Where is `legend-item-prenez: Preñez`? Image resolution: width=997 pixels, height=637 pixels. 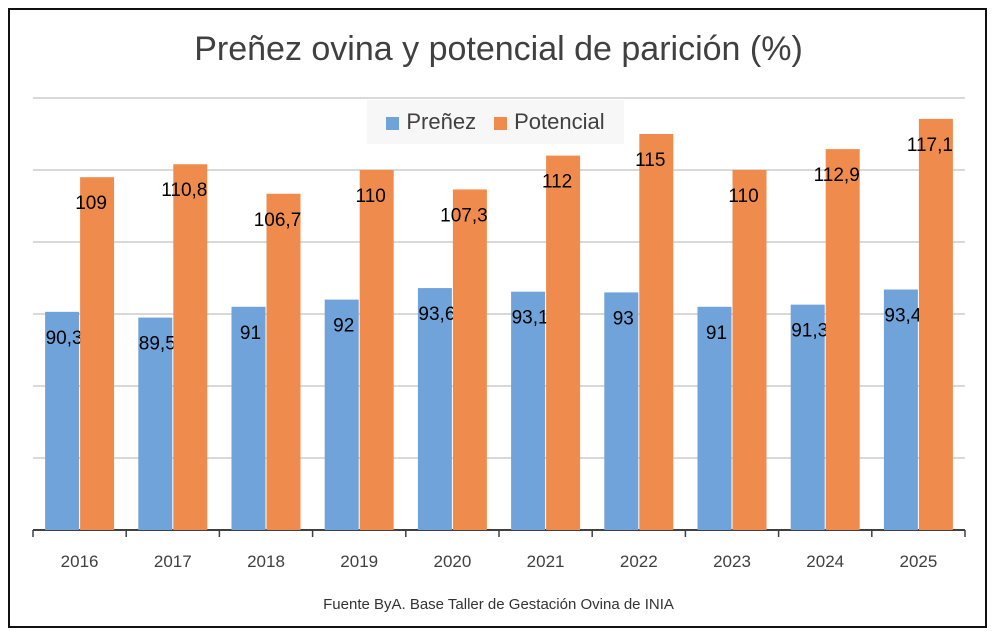 legend-item-prenez: Preñez is located at coordinates (431, 122).